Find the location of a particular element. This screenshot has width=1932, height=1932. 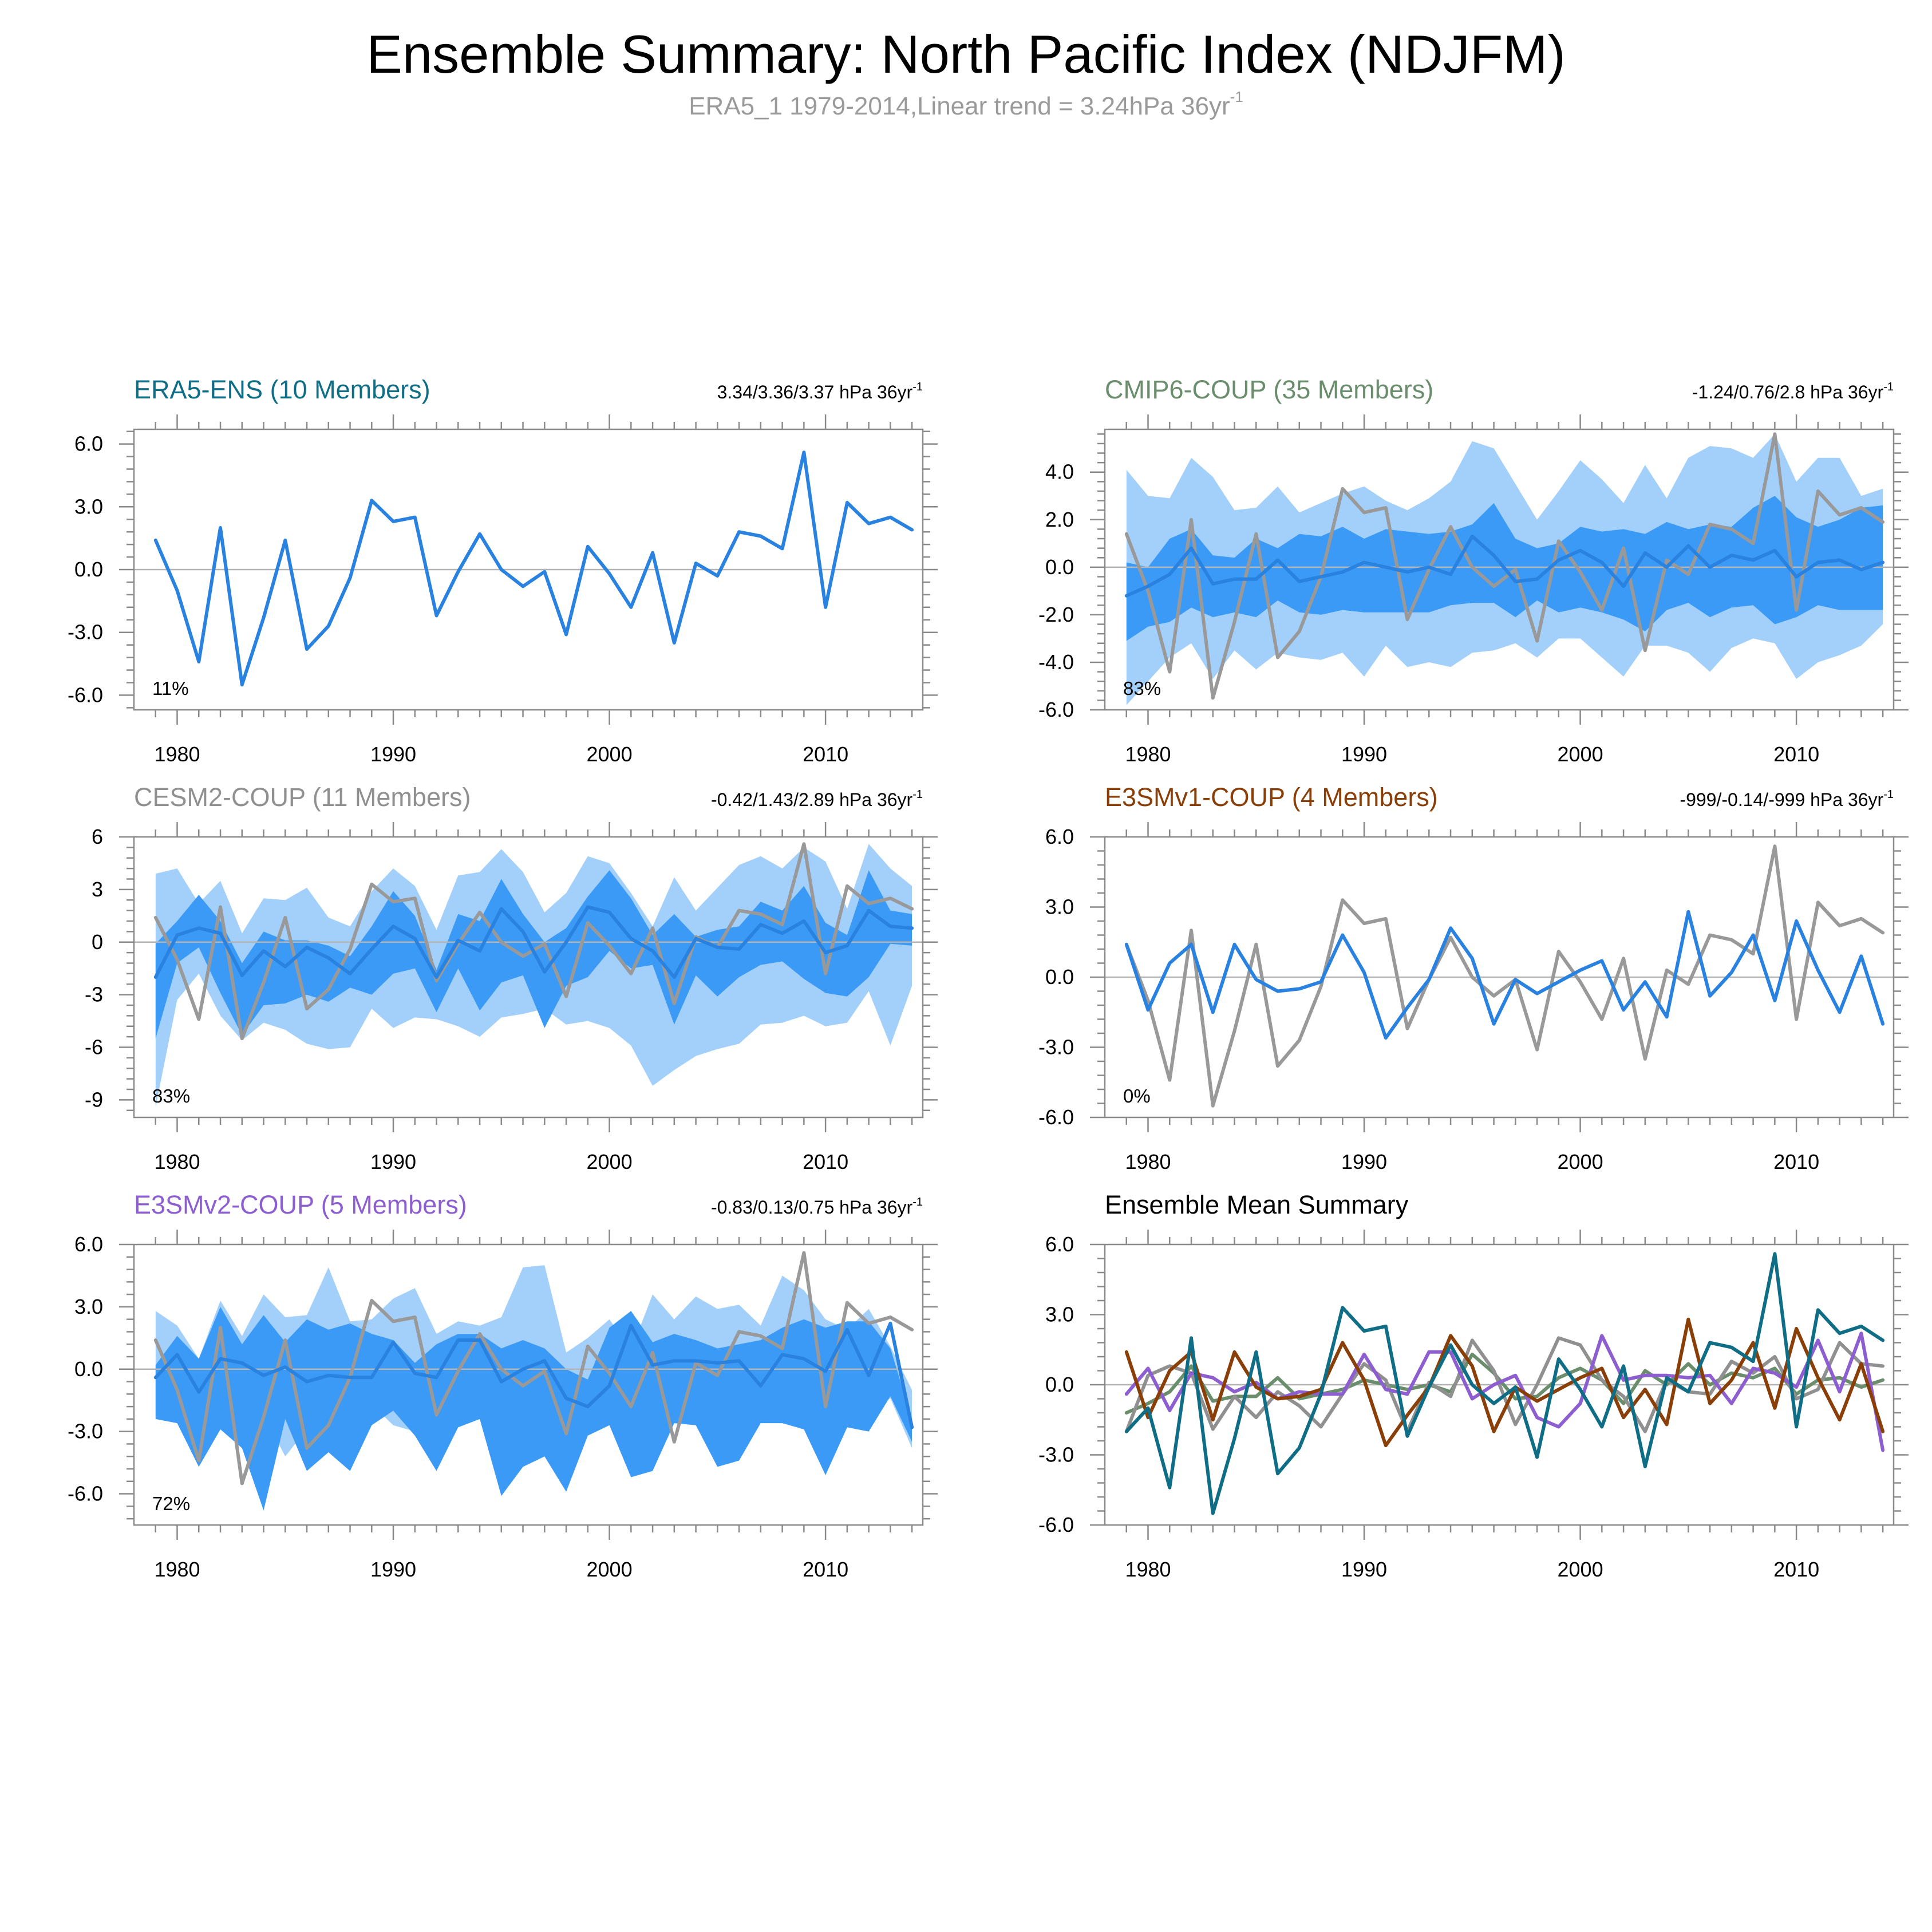

trend-value: -999/-0.14/-999 hPa 36yr is located at coordinates (1781, 799).